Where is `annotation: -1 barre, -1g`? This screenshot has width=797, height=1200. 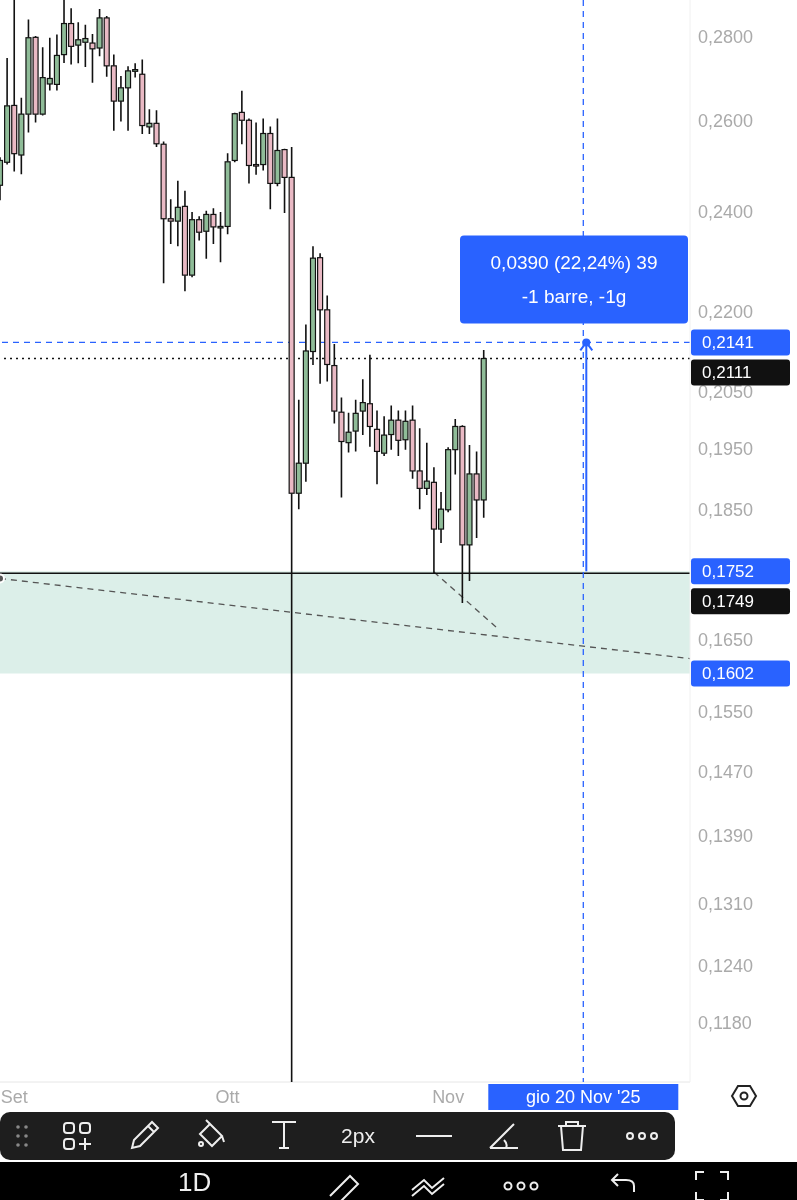 annotation: -1 barre, -1g is located at coordinates (574, 297).